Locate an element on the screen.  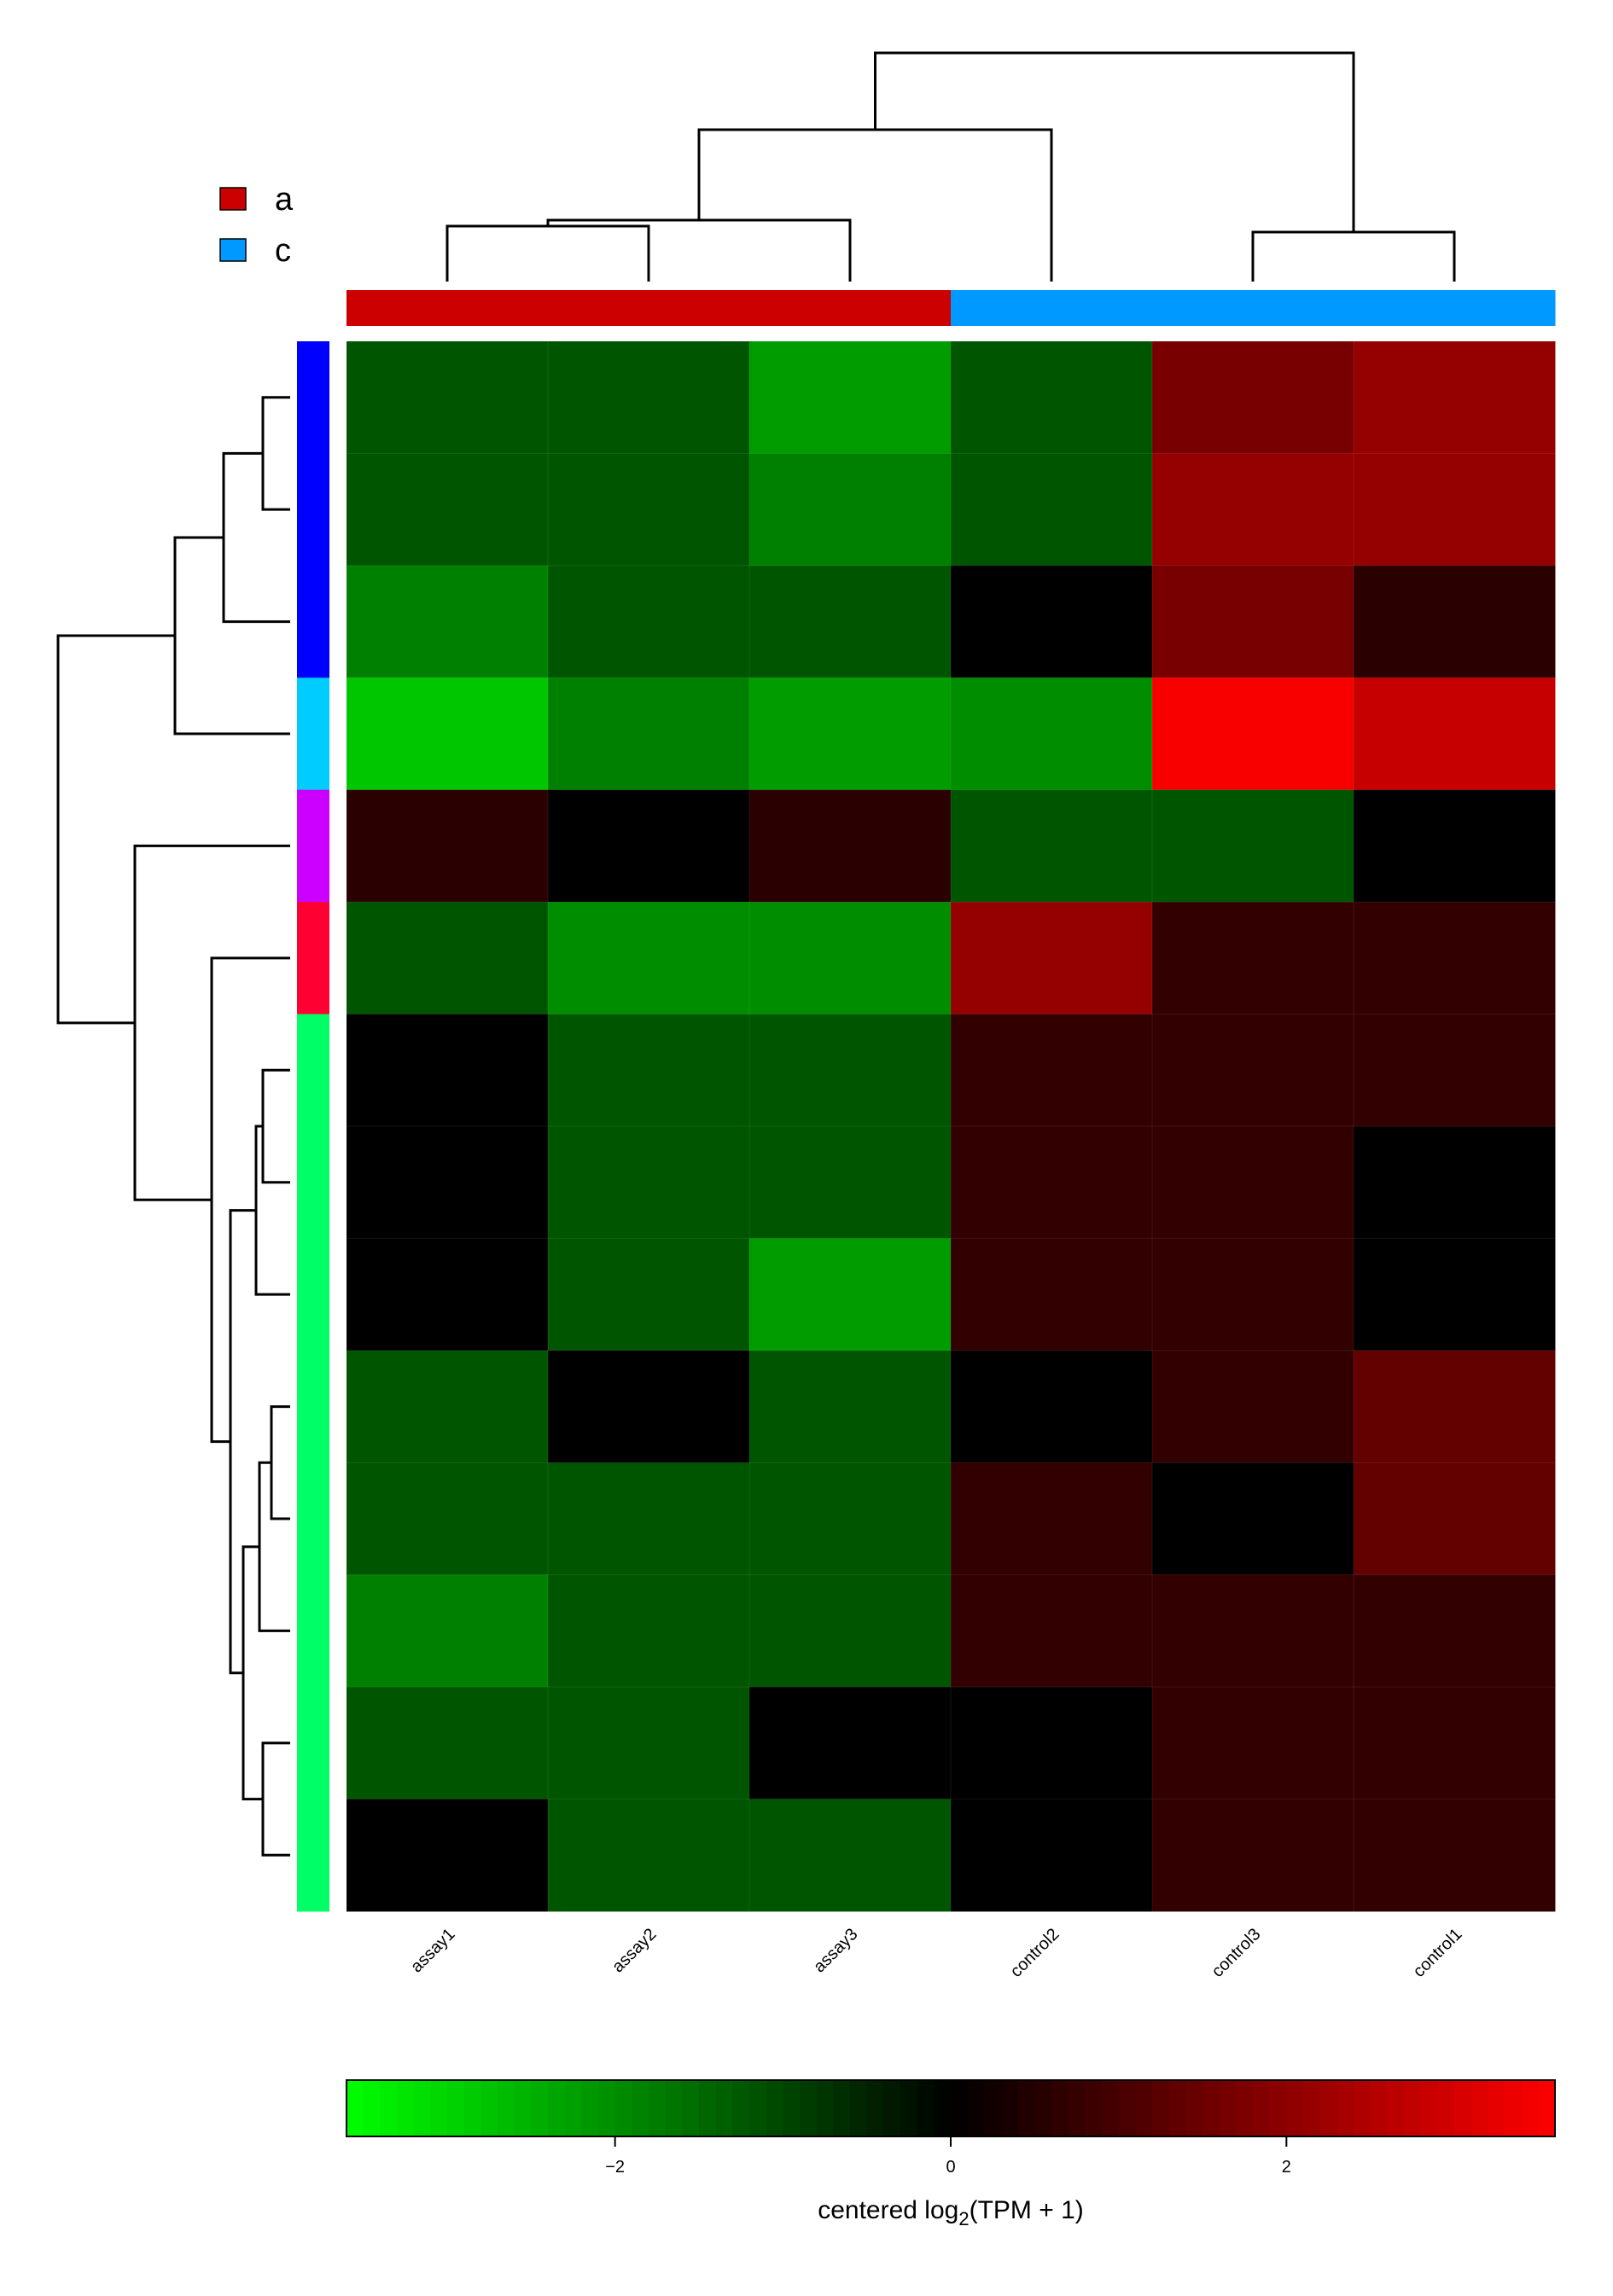
legend-swatch is located at coordinates (233, 199).